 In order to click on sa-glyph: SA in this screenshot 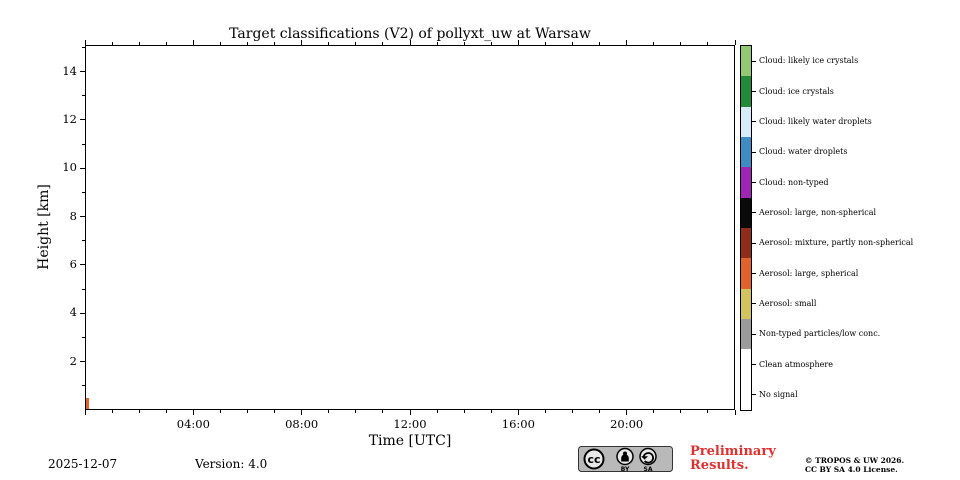, I will do `click(648, 469)`.